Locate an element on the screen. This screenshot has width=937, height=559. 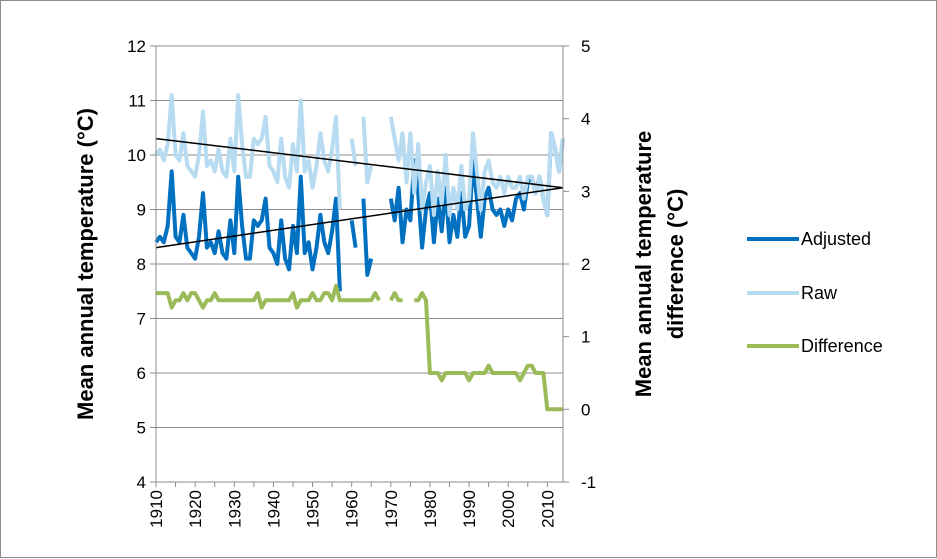
y2-tick-label: -1 is located at coordinates (588, 482).